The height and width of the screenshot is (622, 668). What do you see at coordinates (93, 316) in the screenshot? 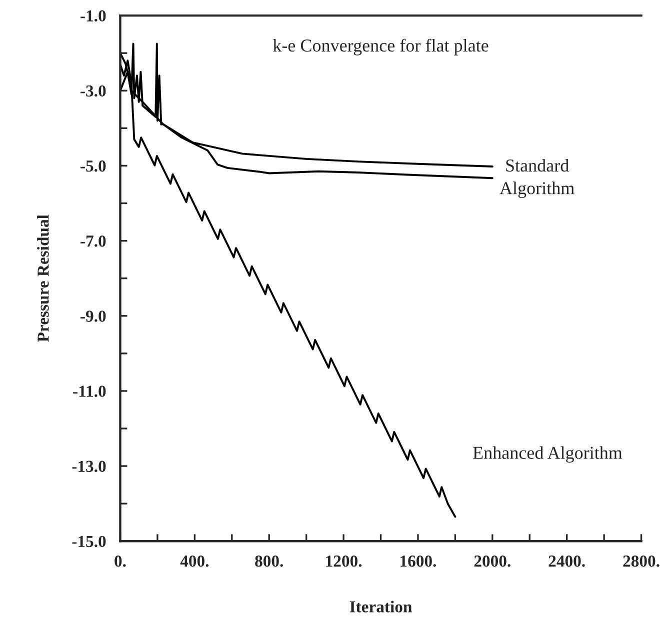
I see `y-tick-label: -9.0` at bounding box center [93, 316].